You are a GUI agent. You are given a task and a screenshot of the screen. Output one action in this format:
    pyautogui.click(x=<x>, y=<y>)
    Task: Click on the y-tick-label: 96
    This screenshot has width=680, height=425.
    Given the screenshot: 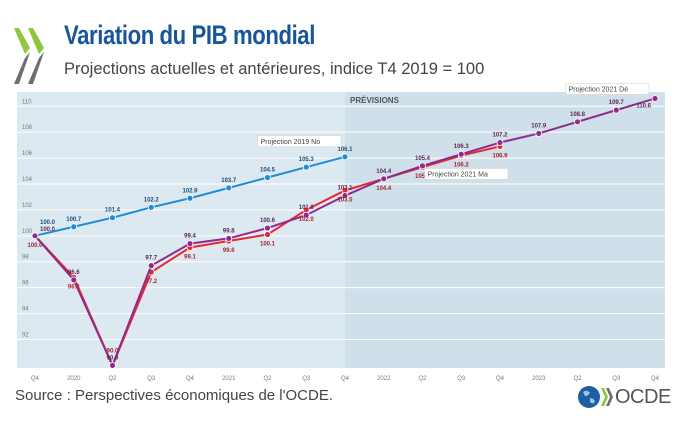 What is the action you would take?
    pyautogui.click(x=25, y=284)
    